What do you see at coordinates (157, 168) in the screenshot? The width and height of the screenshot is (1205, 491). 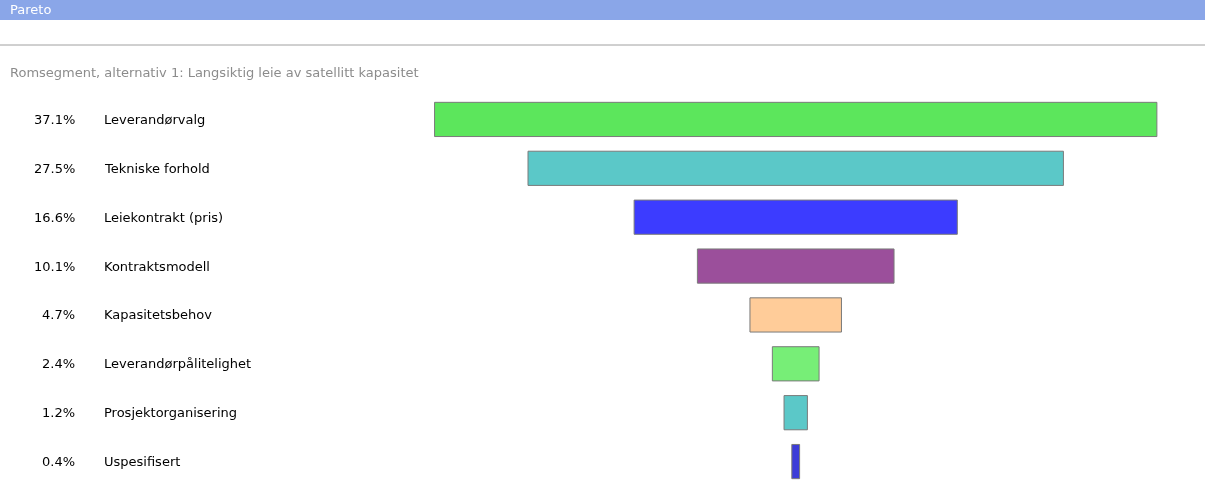 I see `category-label: Tekniske forhold` at bounding box center [157, 168].